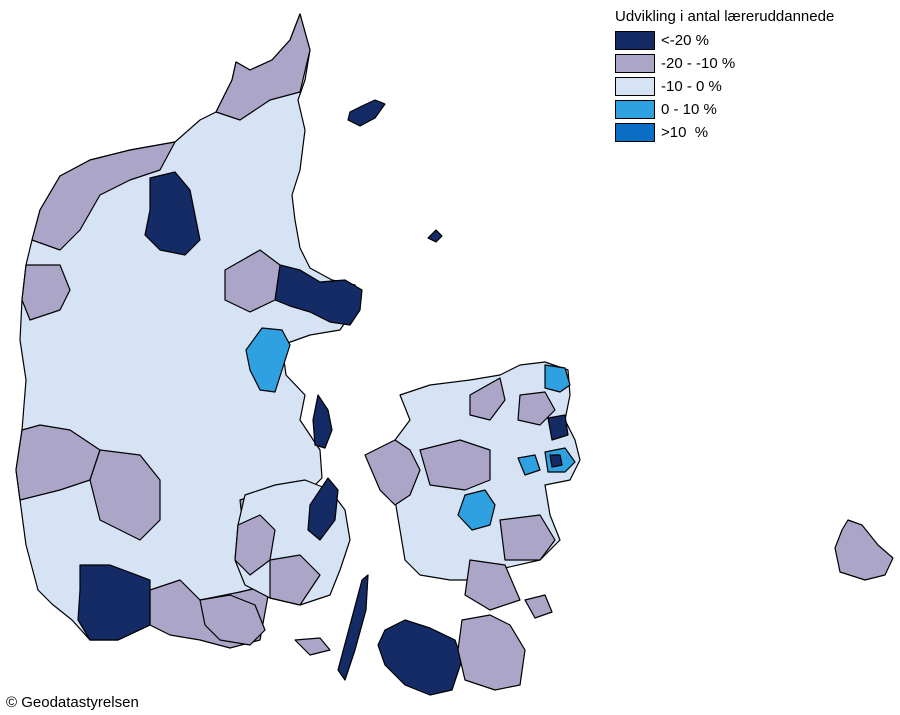 The height and width of the screenshot is (715, 900). What do you see at coordinates (492, 585) in the screenshot?
I see `region-naestved` at bounding box center [492, 585].